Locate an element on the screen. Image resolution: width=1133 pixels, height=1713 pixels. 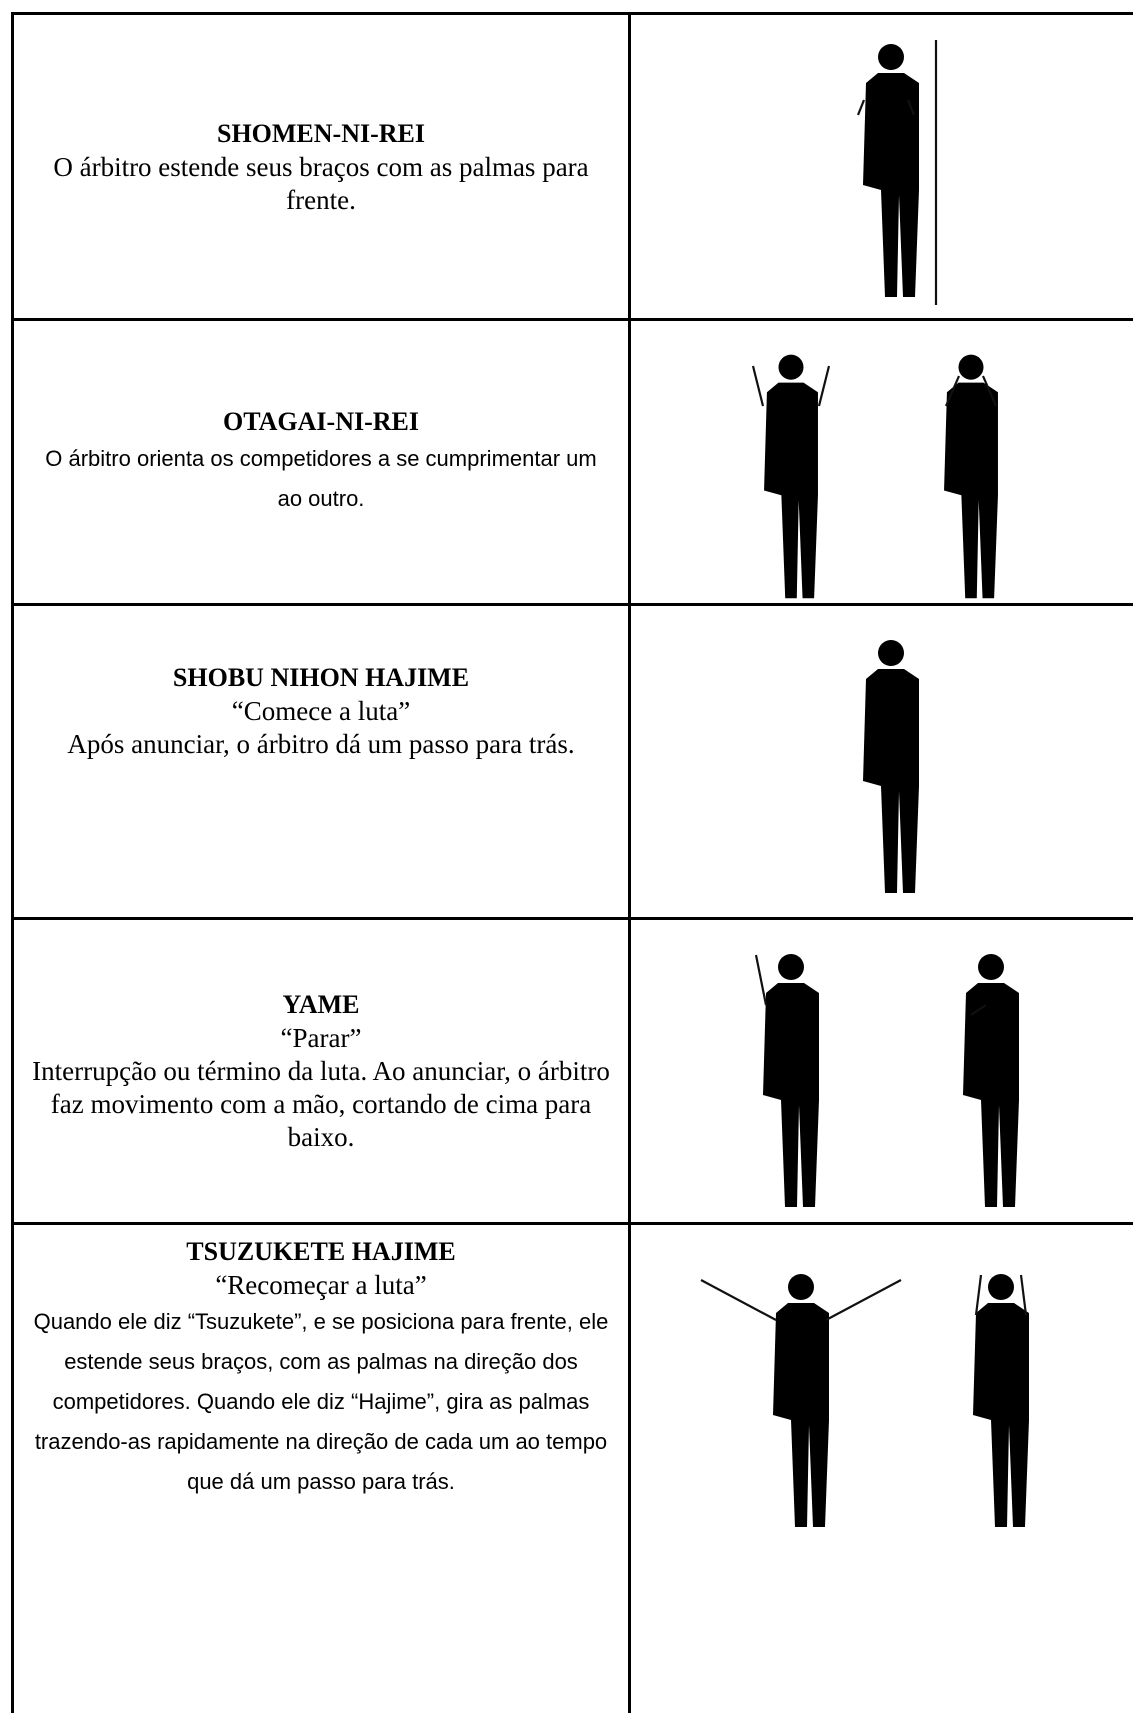
row-title: SHOMEN-NI-REI is located at coordinates (320, 133).